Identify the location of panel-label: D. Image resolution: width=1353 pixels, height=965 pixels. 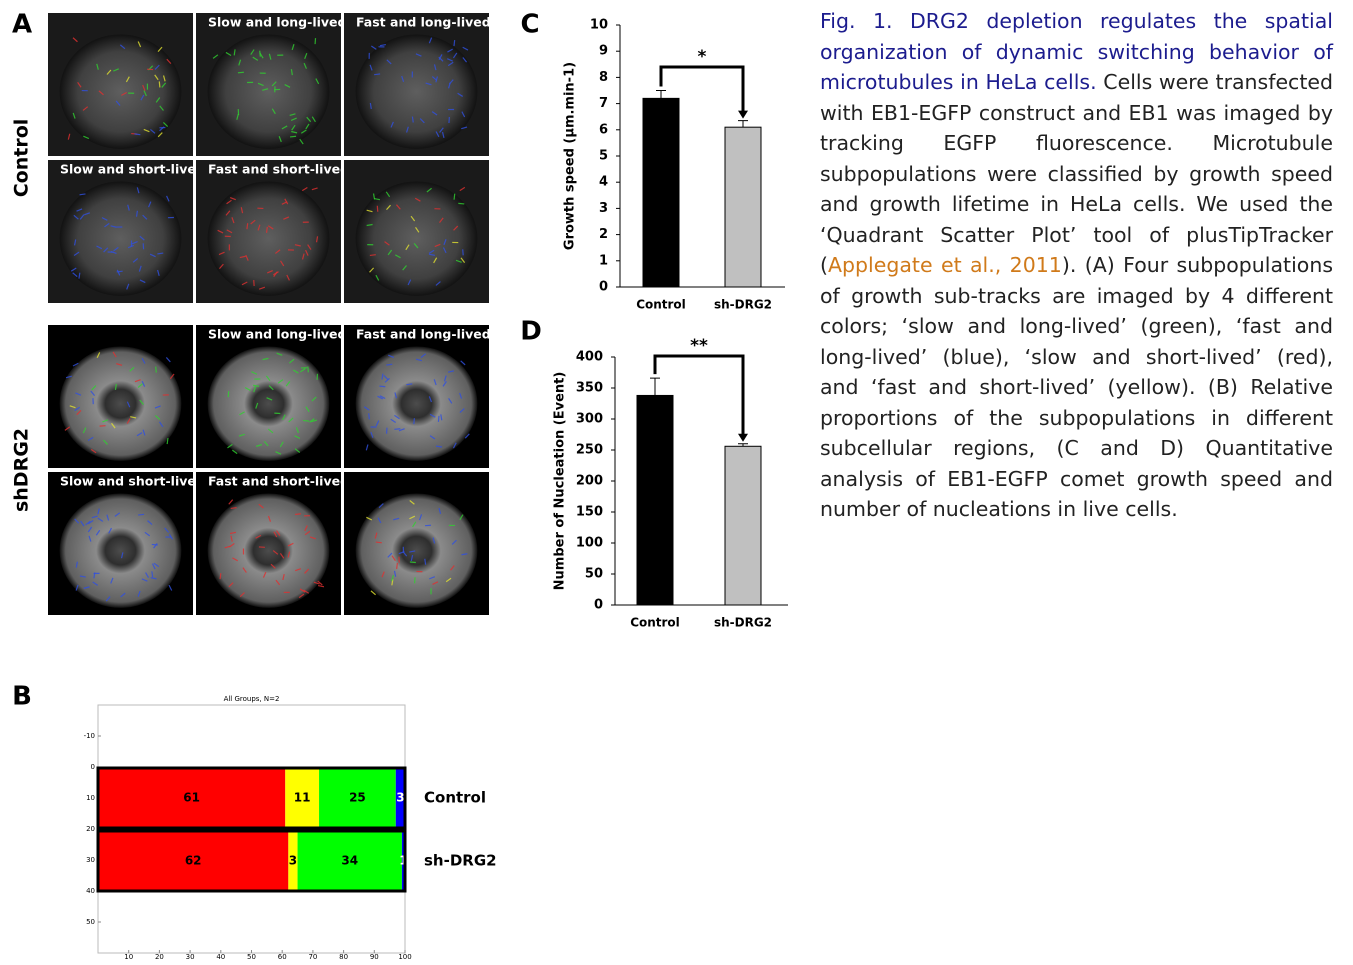
(531, 332).